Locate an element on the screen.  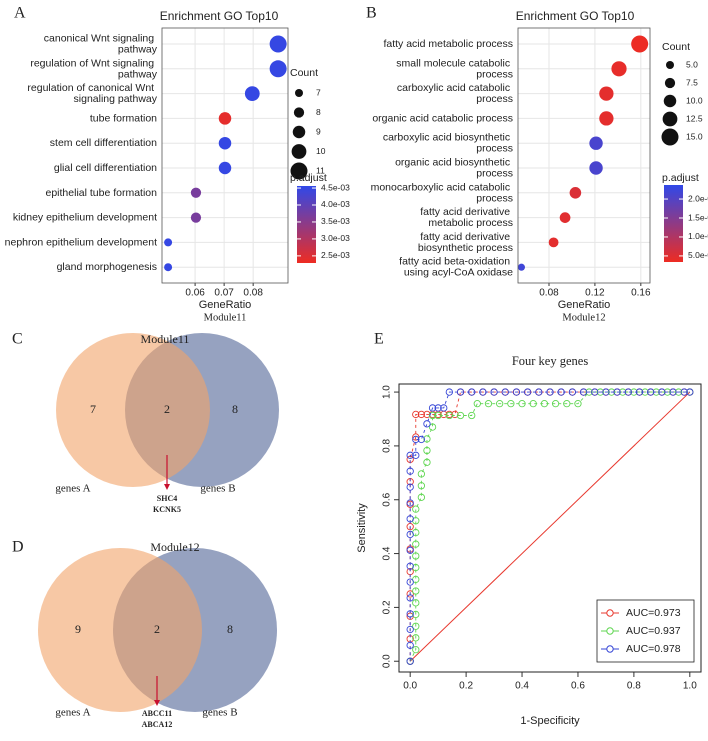
region-count: 7 is located at coordinates (93, 409).